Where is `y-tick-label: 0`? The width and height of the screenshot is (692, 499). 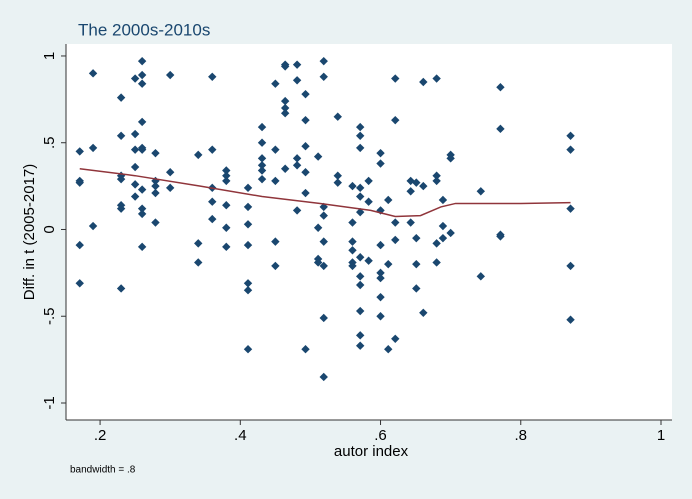 y-tick-label: 0 is located at coordinates (49, 229).